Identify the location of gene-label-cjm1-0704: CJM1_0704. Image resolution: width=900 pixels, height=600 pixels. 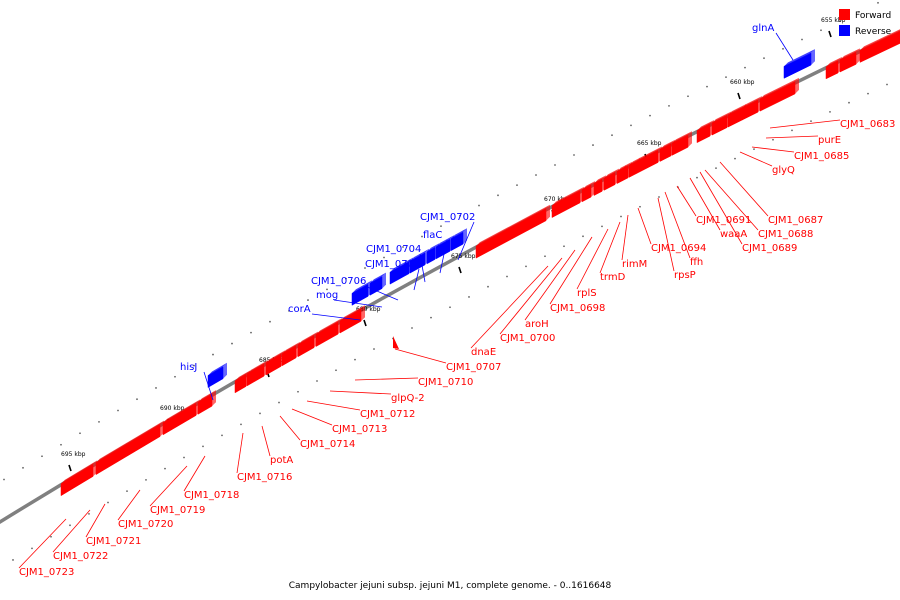
(393, 249).